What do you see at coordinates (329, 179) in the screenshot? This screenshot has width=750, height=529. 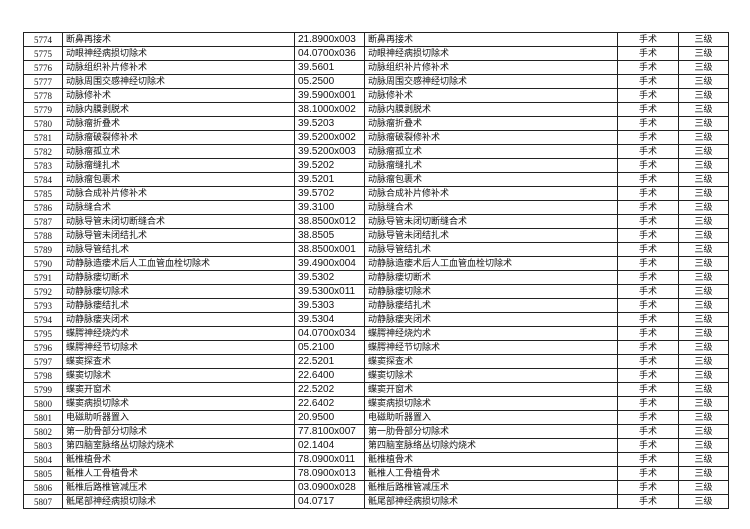 I see `procedure-code: 39.5201` at bounding box center [329, 179].